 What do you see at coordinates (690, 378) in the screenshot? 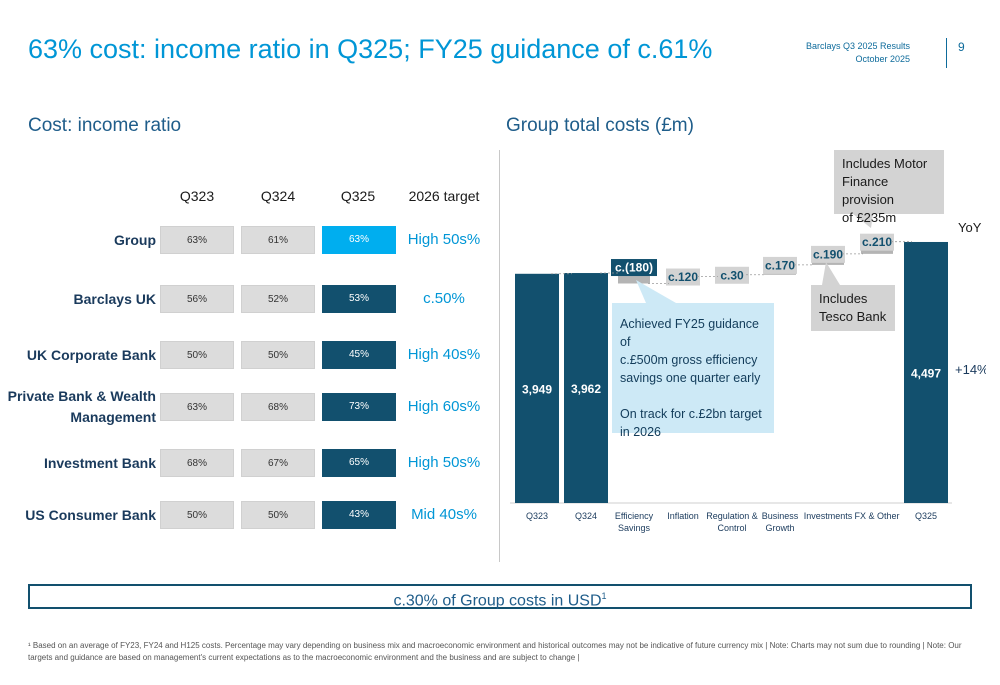
I see `efficiency-callout-line: savings one quarter early` at bounding box center [690, 378].